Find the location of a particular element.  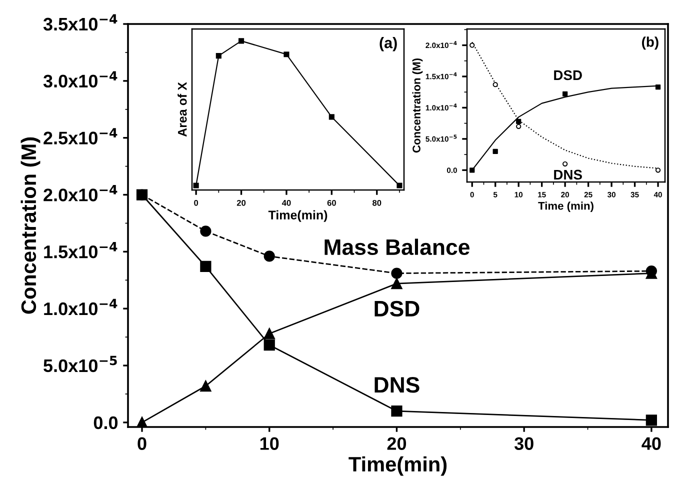

y-axis-title: Area of X is located at coordinates (182, 109).